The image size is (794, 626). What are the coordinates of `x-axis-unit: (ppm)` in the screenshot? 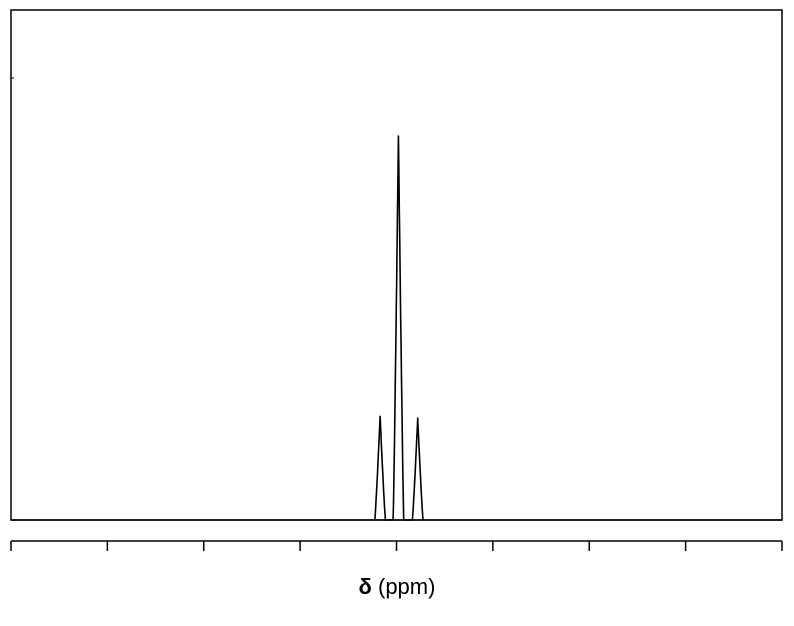 It's located at (407, 586).